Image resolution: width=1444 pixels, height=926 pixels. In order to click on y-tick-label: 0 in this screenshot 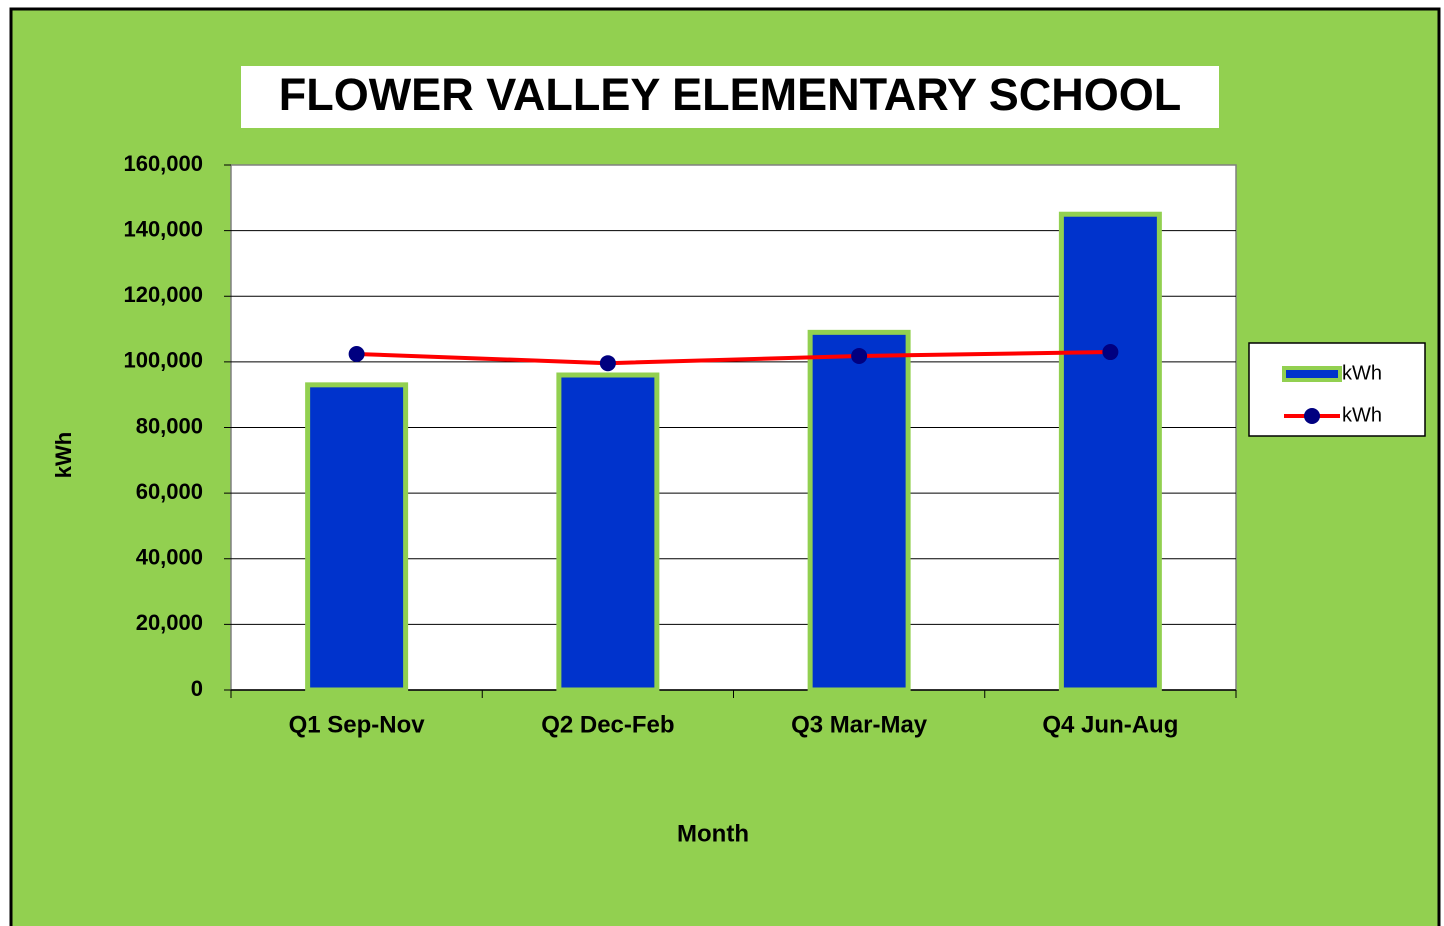, I will do `click(197, 688)`.